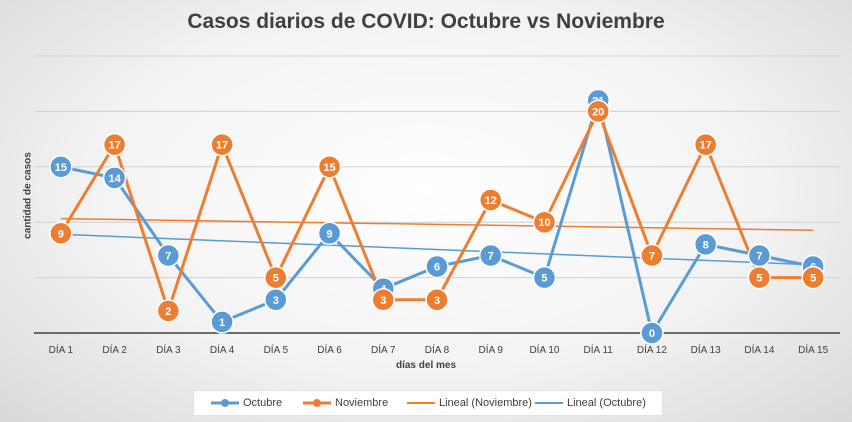 The image size is (852, 422). What do you see at coordinates (168, 349) in the screenshot?
I see `x-tick-label: DÍA 3` at bounding box center [168, 349].